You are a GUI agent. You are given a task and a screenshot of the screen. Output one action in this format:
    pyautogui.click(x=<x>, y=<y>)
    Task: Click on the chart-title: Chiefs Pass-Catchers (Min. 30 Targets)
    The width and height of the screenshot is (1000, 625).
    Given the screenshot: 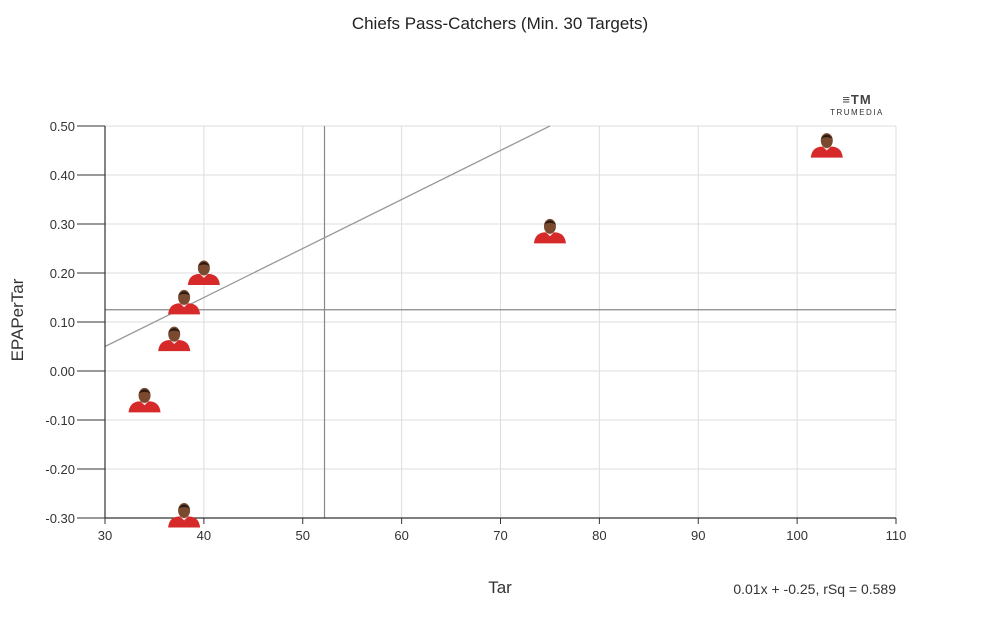 What is the action you would take?
    pyautogui.click(x=500, y=23)
    